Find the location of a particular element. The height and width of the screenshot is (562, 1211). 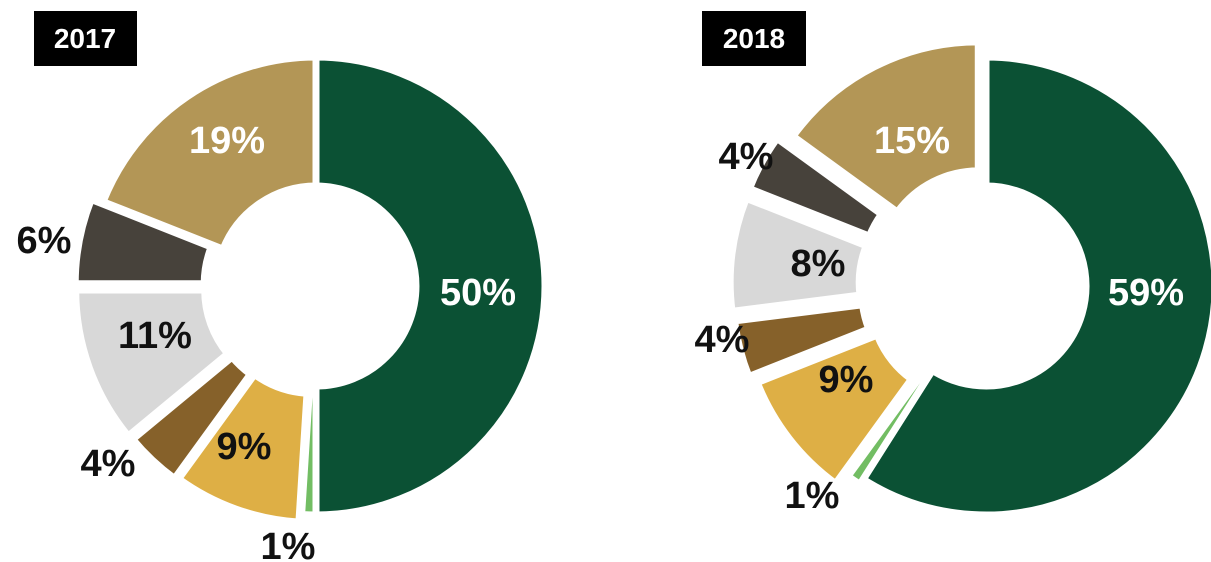

slice-label-2017-6: 19% is located at coordinates (227, 141).